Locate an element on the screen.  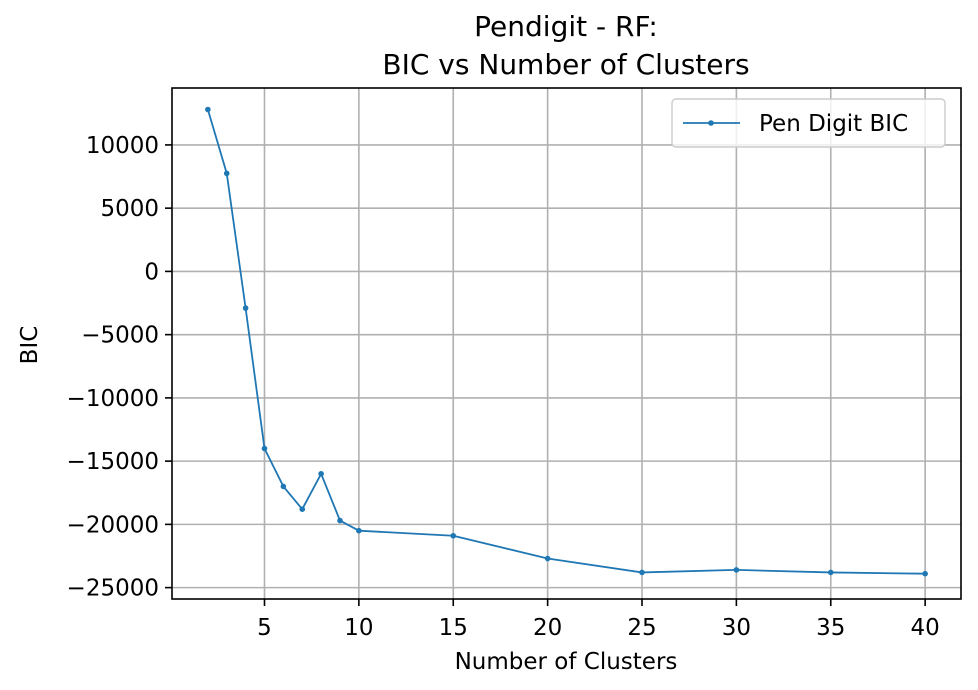
y-tick-label: −5000 is located at coordinates (120, 336).